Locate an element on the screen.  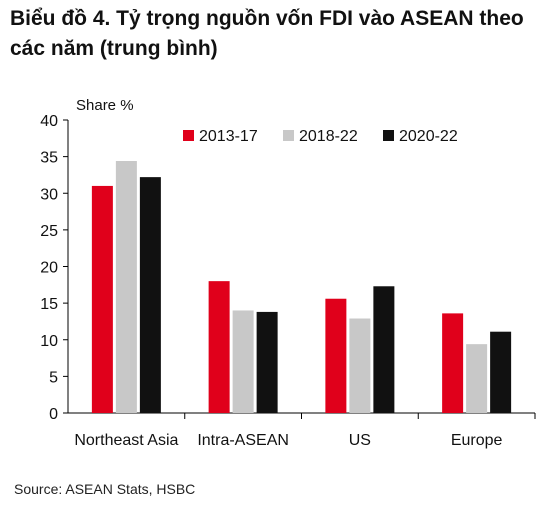
y-tick-label: 0 is located at coordinates (53, 414).